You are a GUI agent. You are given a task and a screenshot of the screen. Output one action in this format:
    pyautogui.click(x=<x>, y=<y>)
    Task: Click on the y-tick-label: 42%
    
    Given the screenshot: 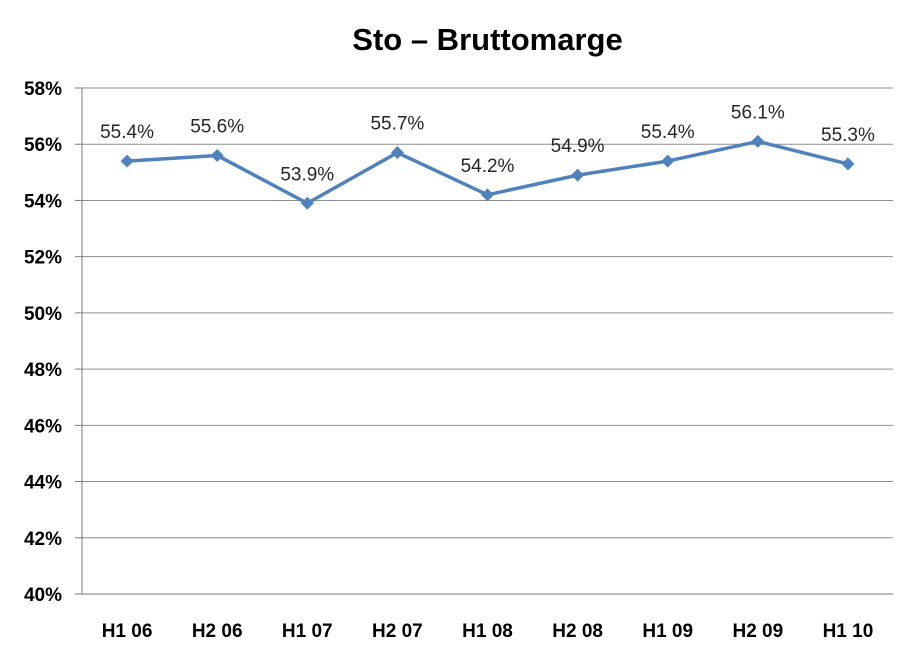 What is the action you would take?
    pyautogui.click(x=43, y=539)
    